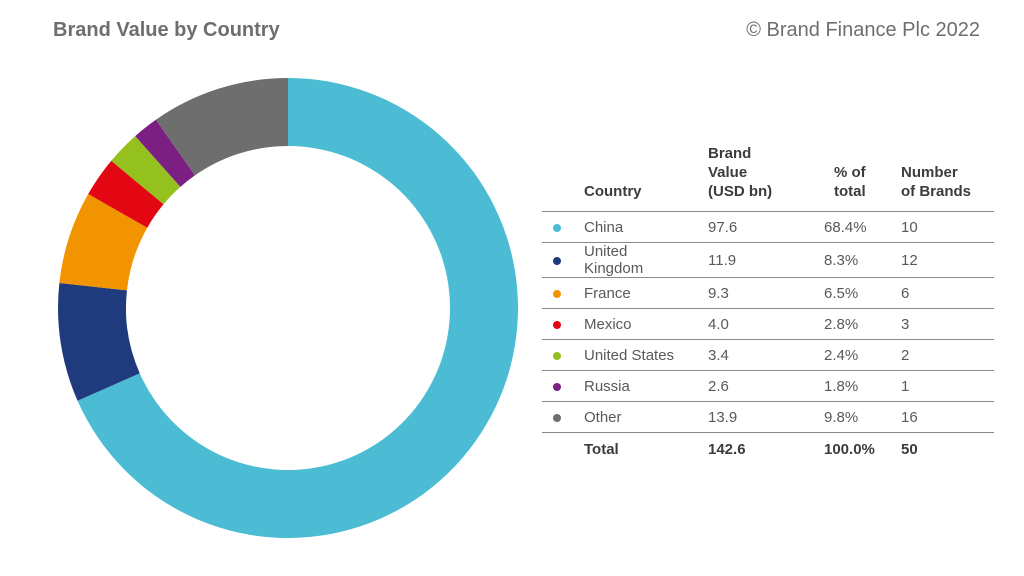 This screenshot has height=576, width=1024. Describe the element at coordinates (727, 449) in the screenshot. I see `total-value: 142.6` at that location.